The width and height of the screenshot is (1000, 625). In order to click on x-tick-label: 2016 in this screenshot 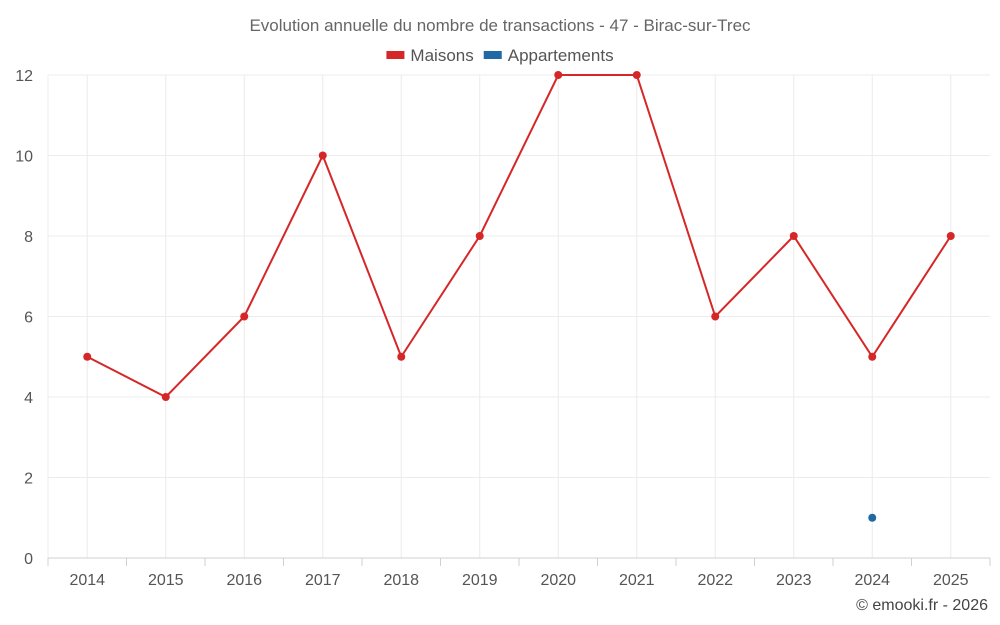, I will do `click(244, 580)`.